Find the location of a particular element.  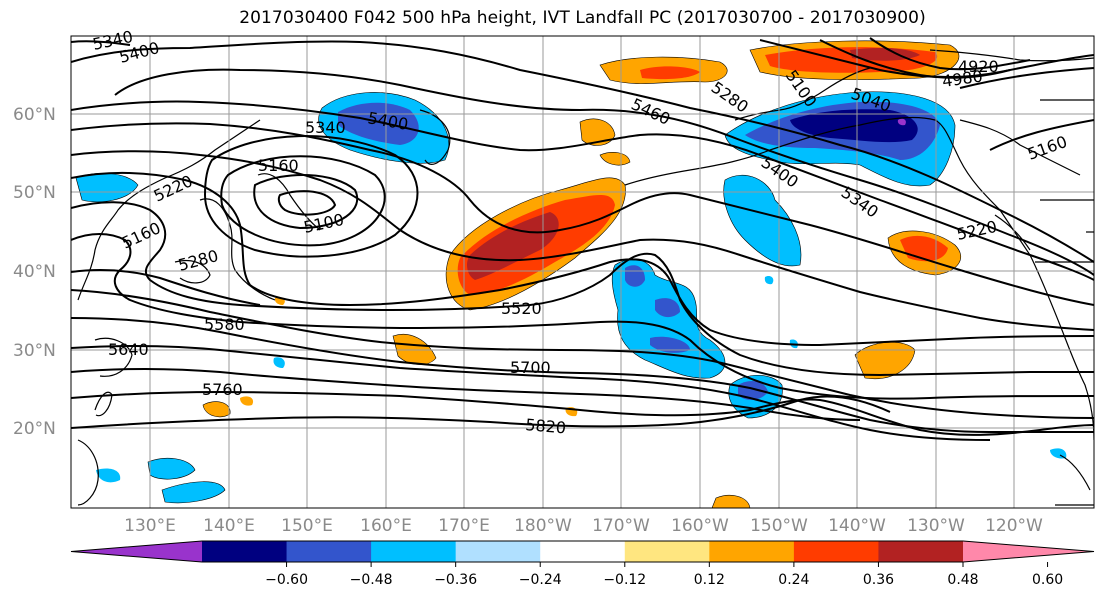

lat-label: 20°N is located at coordinates (34, 429).